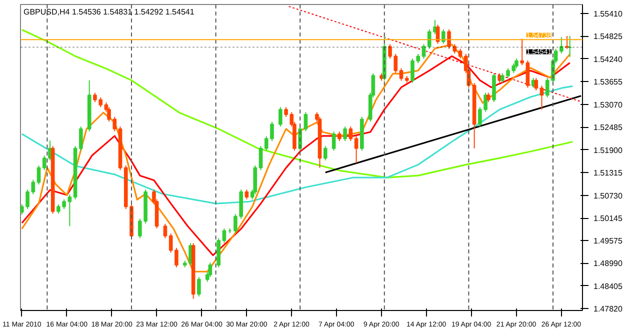 Image resolution: width=625 pixels, height=331 pixels. What do you see at coordinates (608, 195) in the screenshot?
I see `y-tick-label: 1.50730` at bounding box center [608, 195].